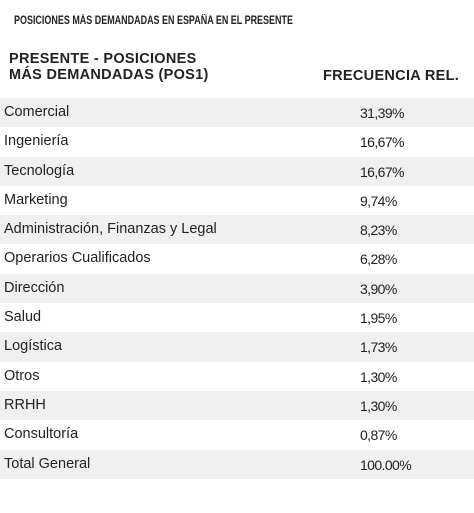  I want to click on row-value: 0,87%, so click(378, 435).